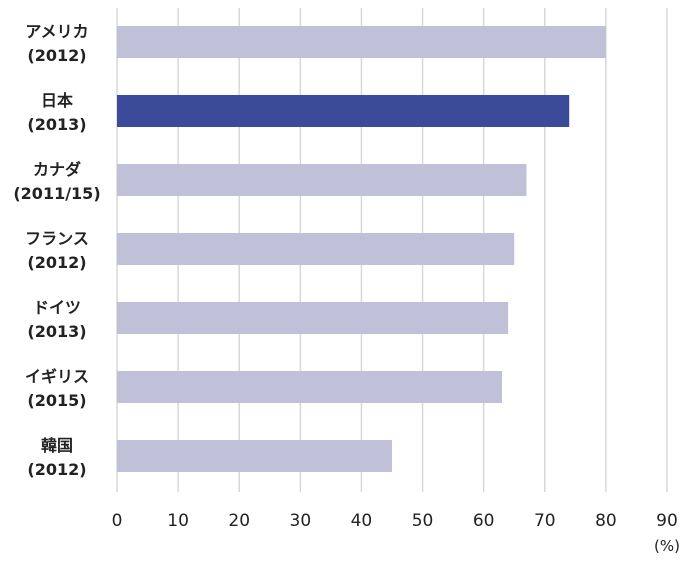  I want to click on x-tick-label: 80, so click(606, 521).